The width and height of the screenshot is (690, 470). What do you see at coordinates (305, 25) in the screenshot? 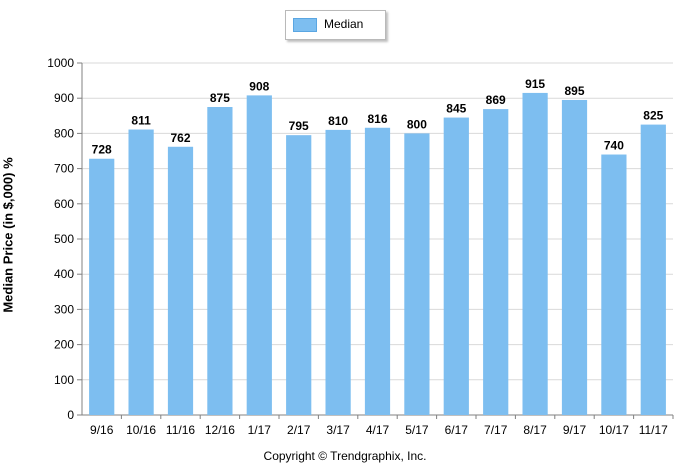
I see `legend-swatch-median` at bounding box center [305, 25].